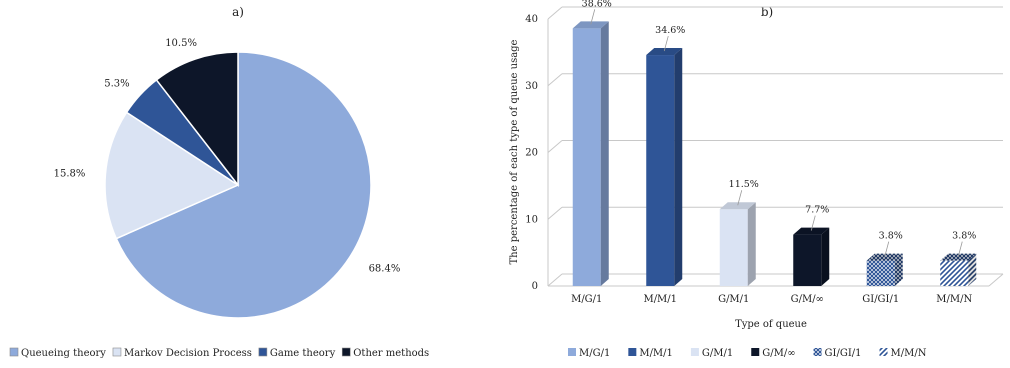 The width and height of the screenshot is (1010, 368). What do you see at coordinates (909, 353) in the screenshot?
I see `bar-legend-label: M/M/N` at bounding box center [909, 353].